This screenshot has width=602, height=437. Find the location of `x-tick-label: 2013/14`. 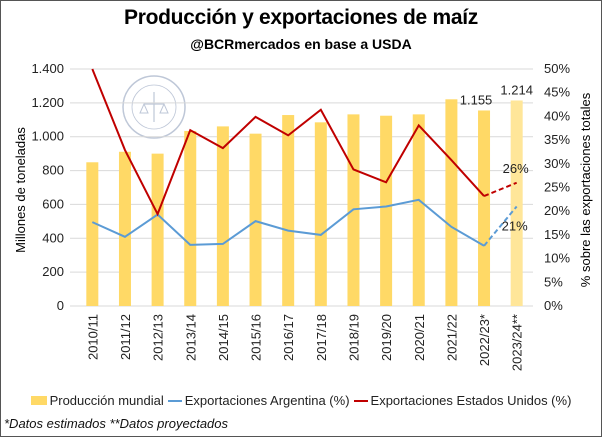

x-tick-label: 2013/14 is located at coordinates (190, 337).